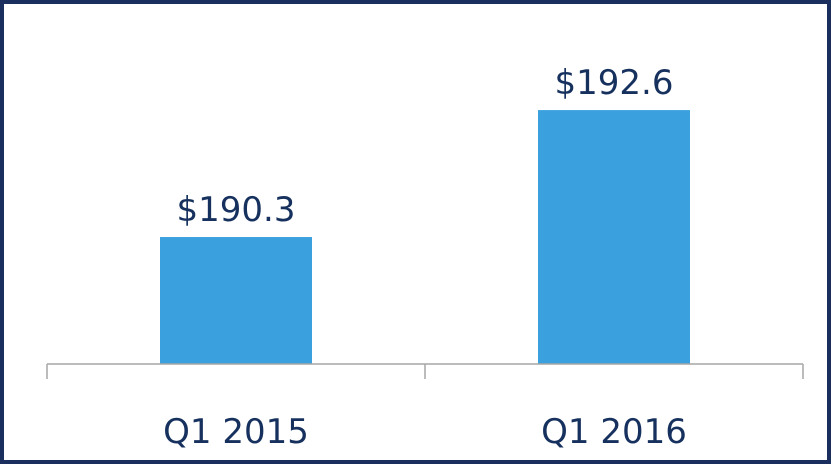 The height and width of the screenshot is (464, 831). What do you see at coordinates (614, 83) in the screenshot?
I see `value-label: $192.6` at bounding box center [614, 83].